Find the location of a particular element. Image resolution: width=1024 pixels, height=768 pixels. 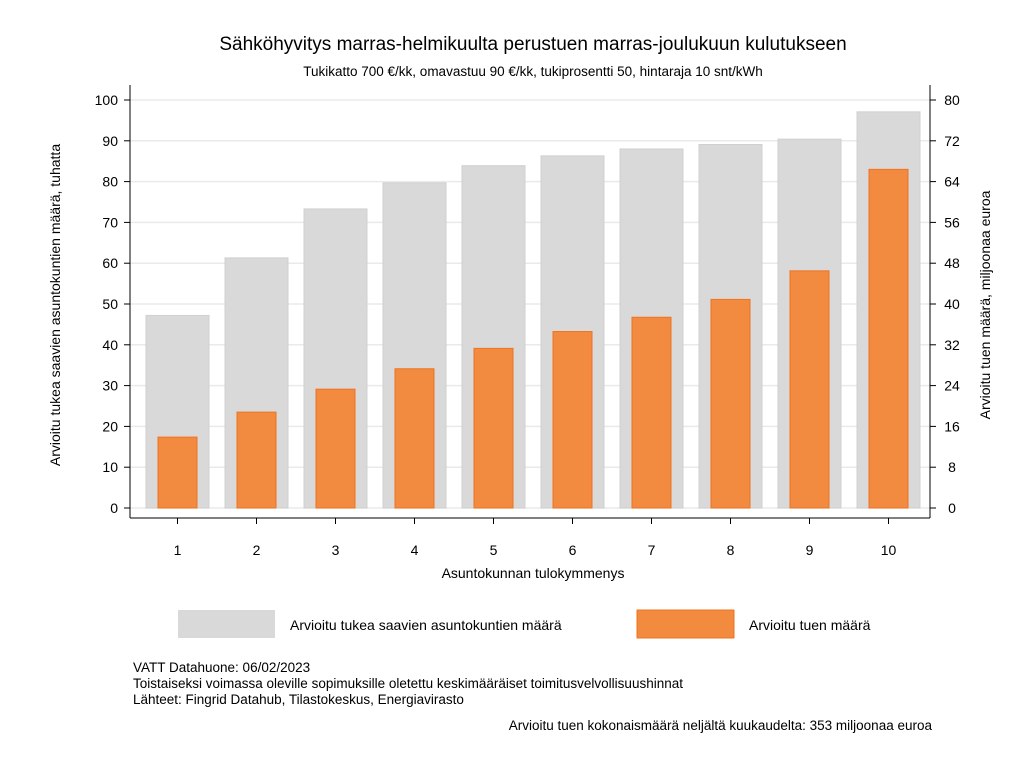

x-tick-label: 8 is located at coordinates (731, 550).